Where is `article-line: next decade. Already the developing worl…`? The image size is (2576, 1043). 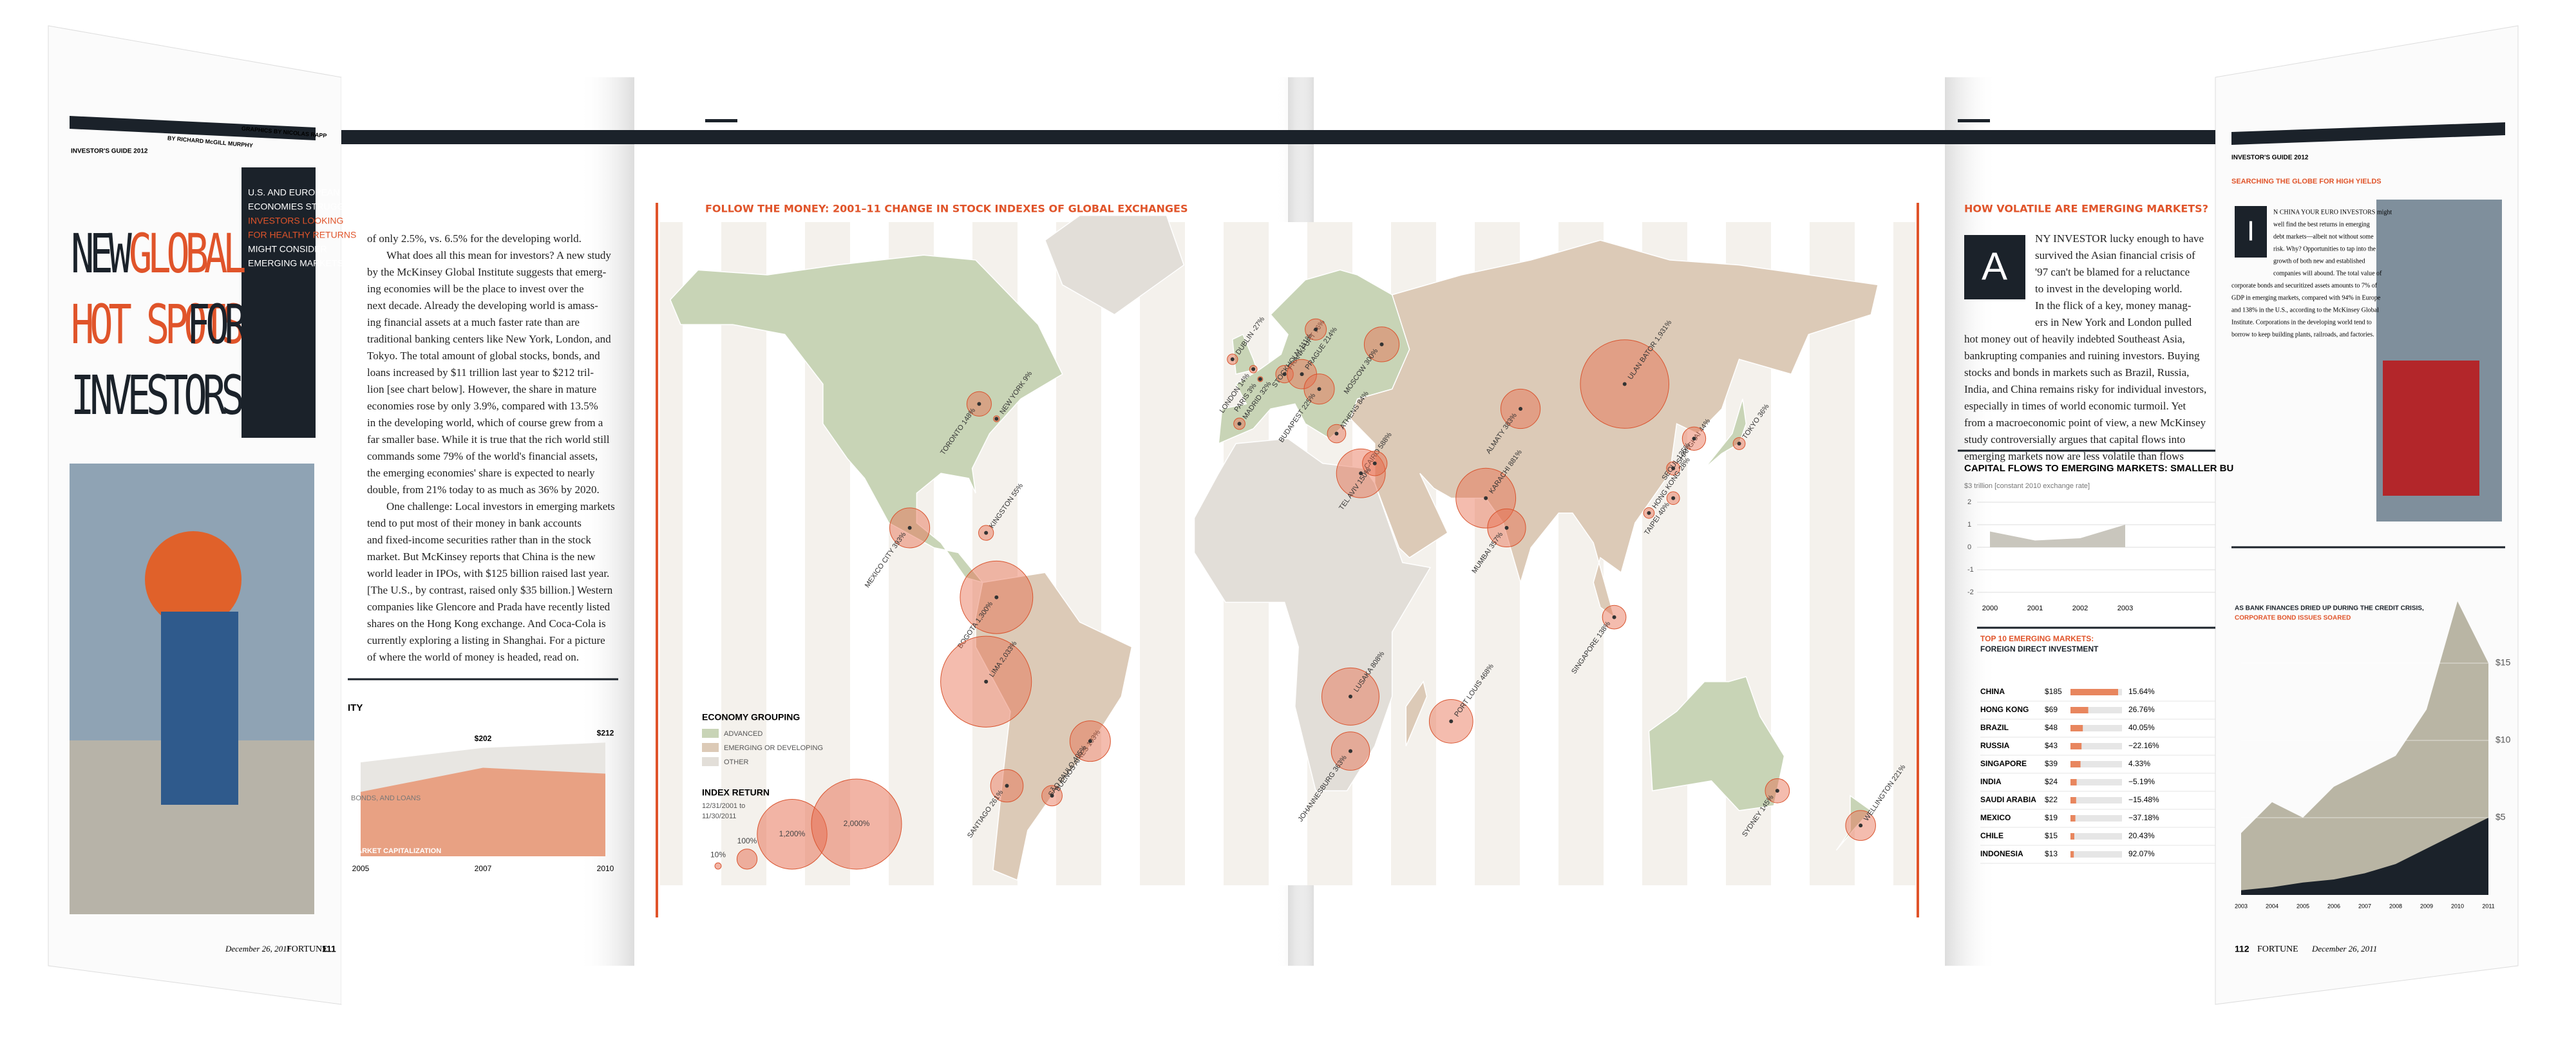
article-line: next decade. Already the developing worl… is located at coordinates (482, 305).